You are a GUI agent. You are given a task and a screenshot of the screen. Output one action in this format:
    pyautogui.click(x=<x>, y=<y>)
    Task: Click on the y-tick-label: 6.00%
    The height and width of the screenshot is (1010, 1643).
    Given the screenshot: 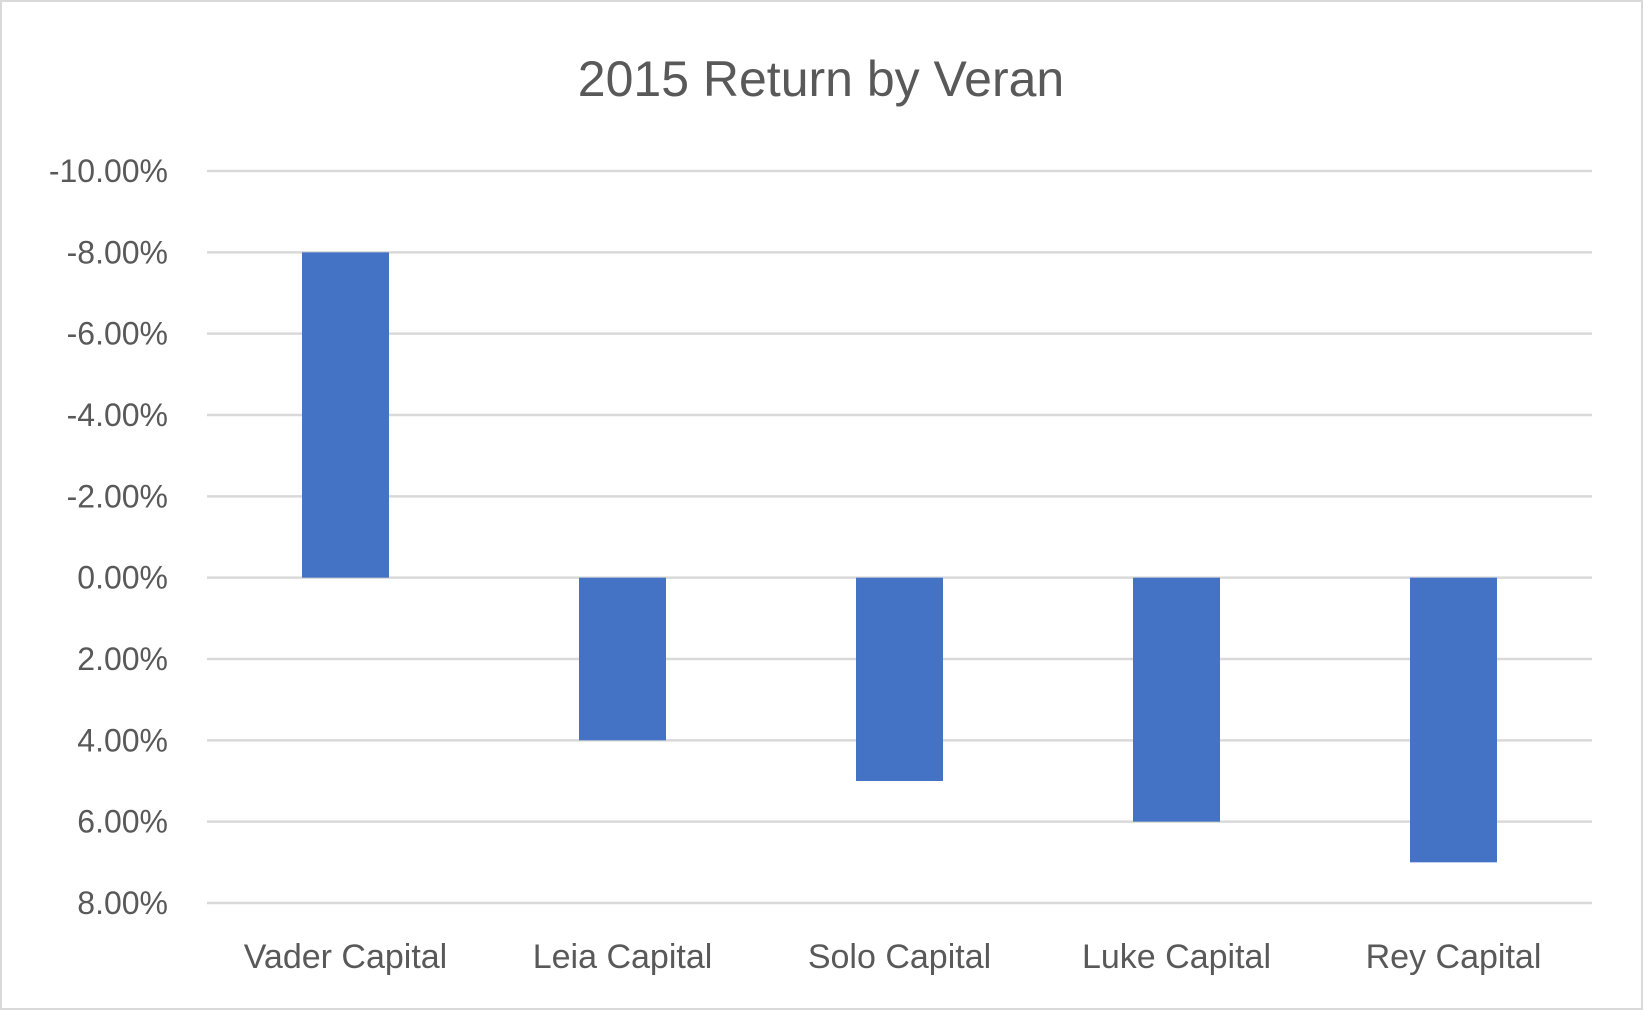 What is the action you would take?
    pyautogui.click(x=122, y=822)
    